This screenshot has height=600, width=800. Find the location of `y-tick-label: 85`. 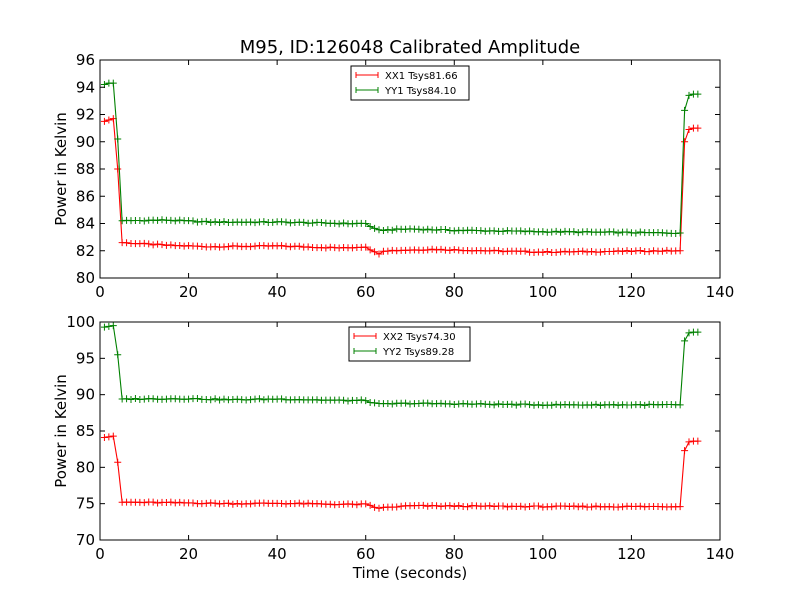

y-tick-label: 85 is located at coordinates (85, 431).